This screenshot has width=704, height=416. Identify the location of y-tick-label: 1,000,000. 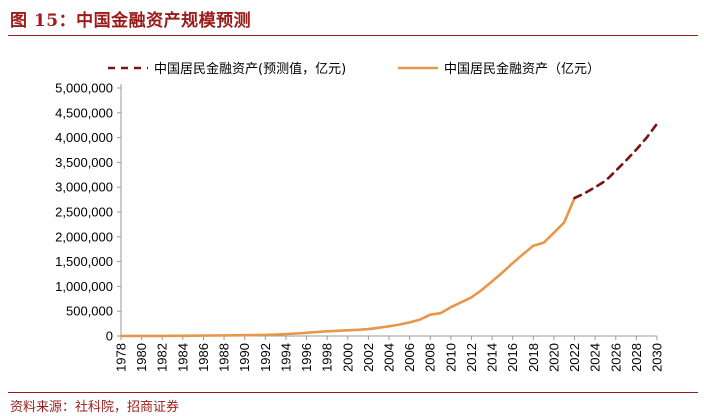
(84, 286).